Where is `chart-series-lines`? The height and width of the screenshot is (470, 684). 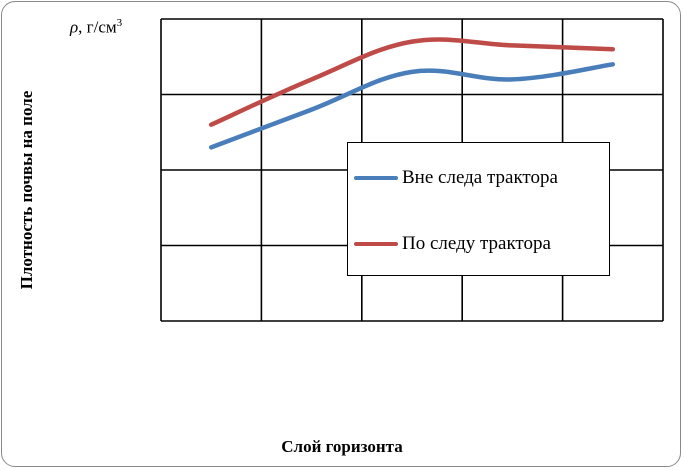
chart-series-lines is located at coordinates (412, 93).